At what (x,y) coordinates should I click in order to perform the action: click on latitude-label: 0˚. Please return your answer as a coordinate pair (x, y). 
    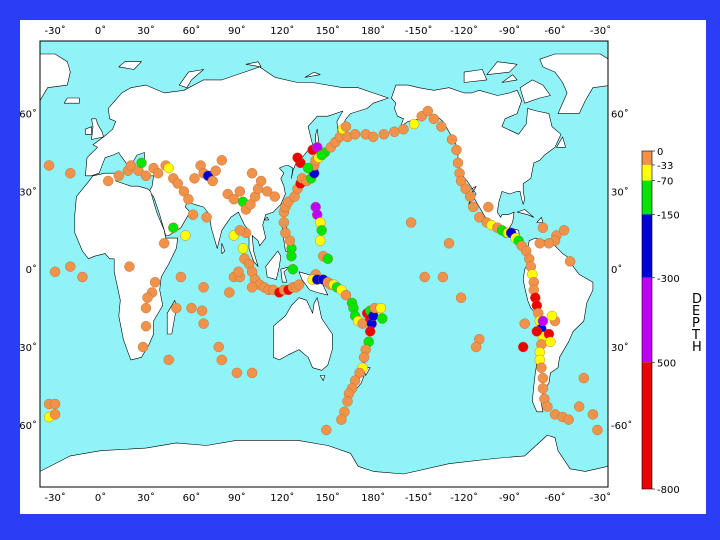
    Looking at the image, I should click on (31, 270).